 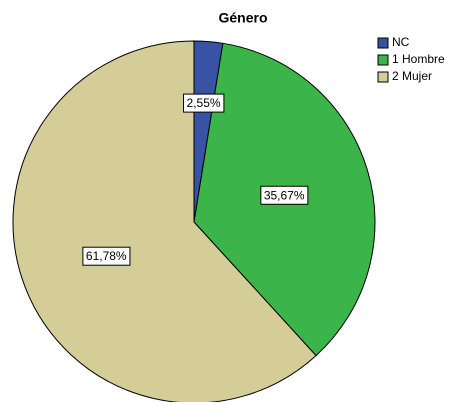 I want to click on legend-label: 2 Mujer, so click(x=412, y=76).